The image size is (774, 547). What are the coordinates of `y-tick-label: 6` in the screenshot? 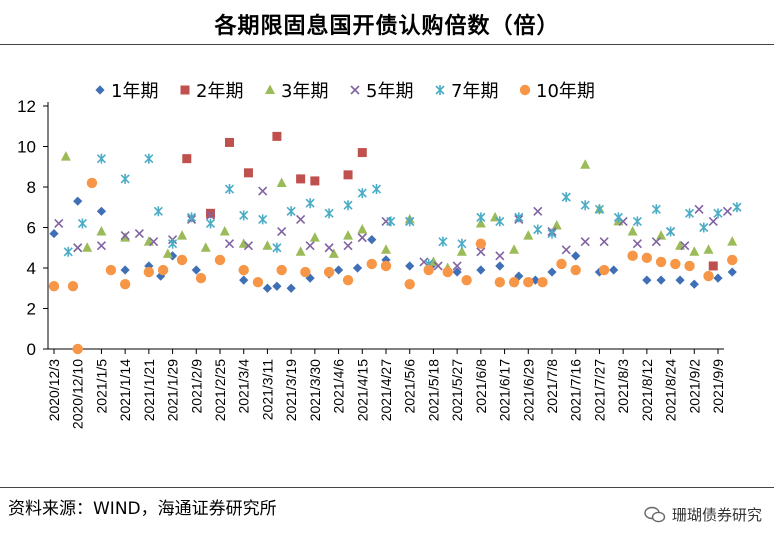 It's located at (31, 228).